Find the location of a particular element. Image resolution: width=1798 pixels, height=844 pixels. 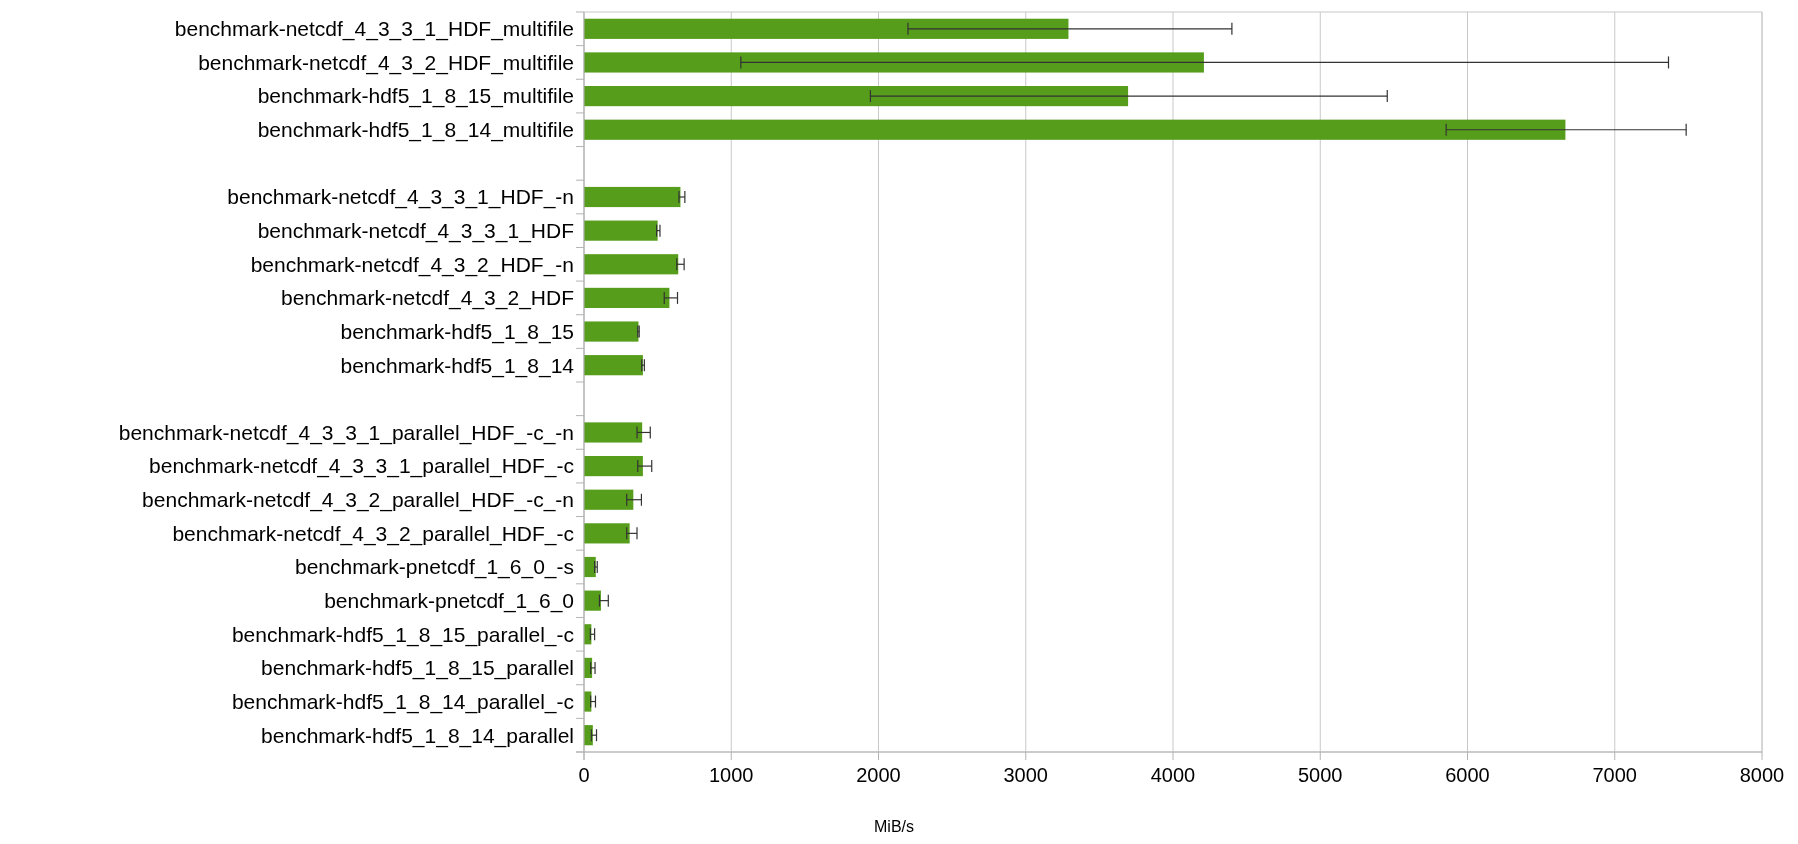

x-tick-label: 0 is located at coordinates (584, 775).